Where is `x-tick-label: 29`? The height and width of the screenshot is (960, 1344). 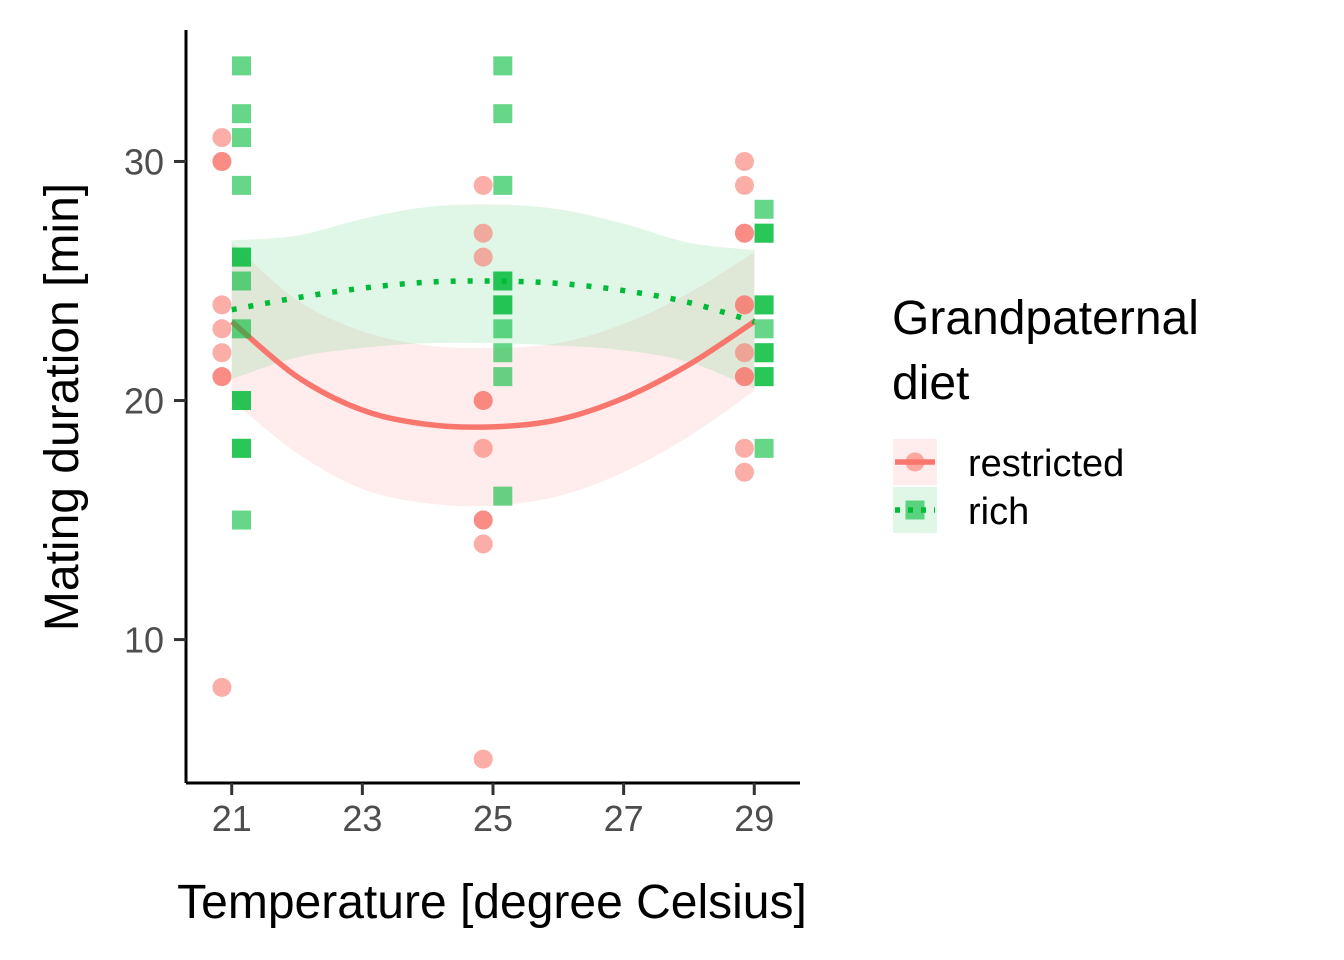
x-tick-label: 29 is located at coordinates (754, 818).